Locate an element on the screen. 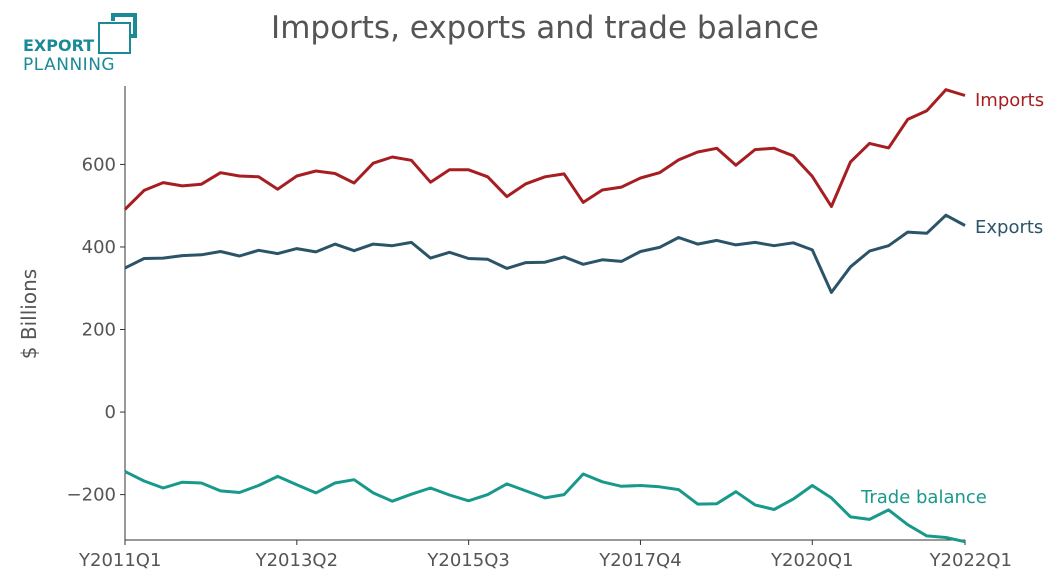  series-label-imports: Imports is located at coordinates (1009, 100).